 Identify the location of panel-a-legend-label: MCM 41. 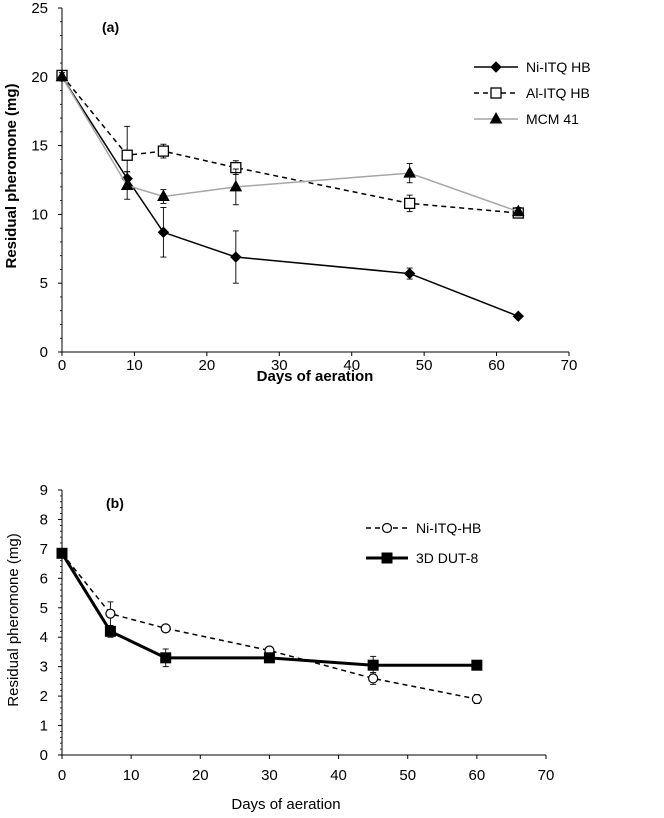
(552, 119).